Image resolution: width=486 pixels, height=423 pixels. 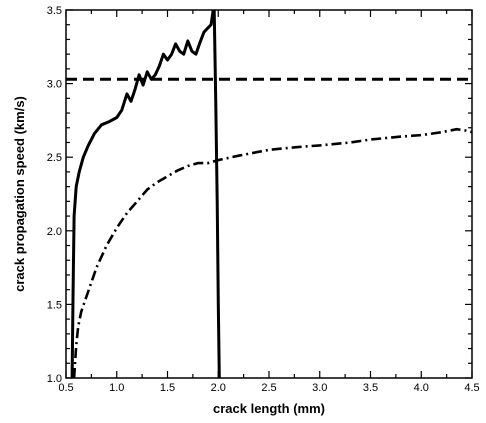 I want to click on y-tick-label: 2.0, so click(x=54, y=232).